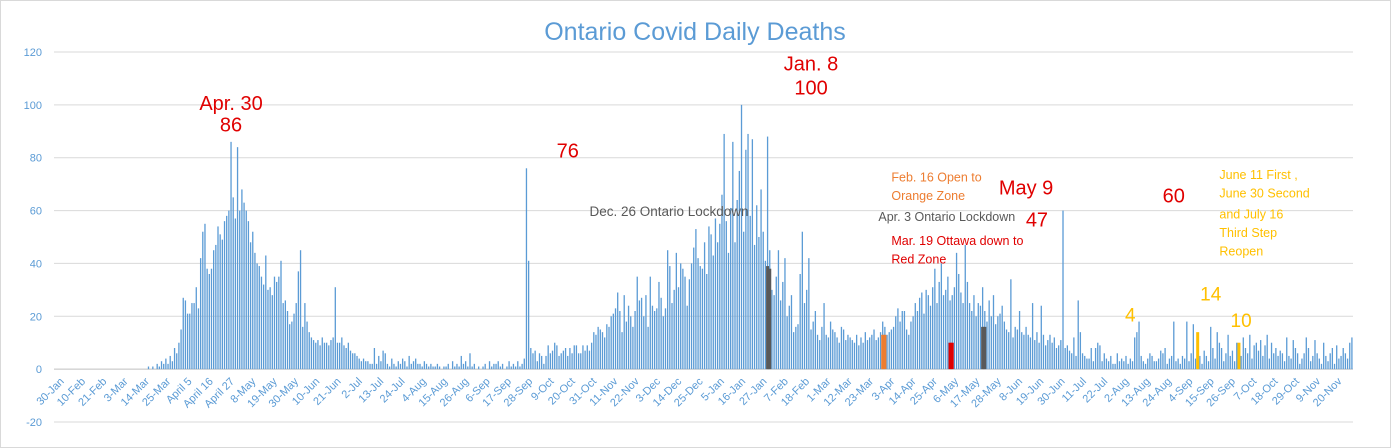 This screenshot has height=448, width=1391. I want to click on annotation-jul-10-value: 10, so click(1241, 321).